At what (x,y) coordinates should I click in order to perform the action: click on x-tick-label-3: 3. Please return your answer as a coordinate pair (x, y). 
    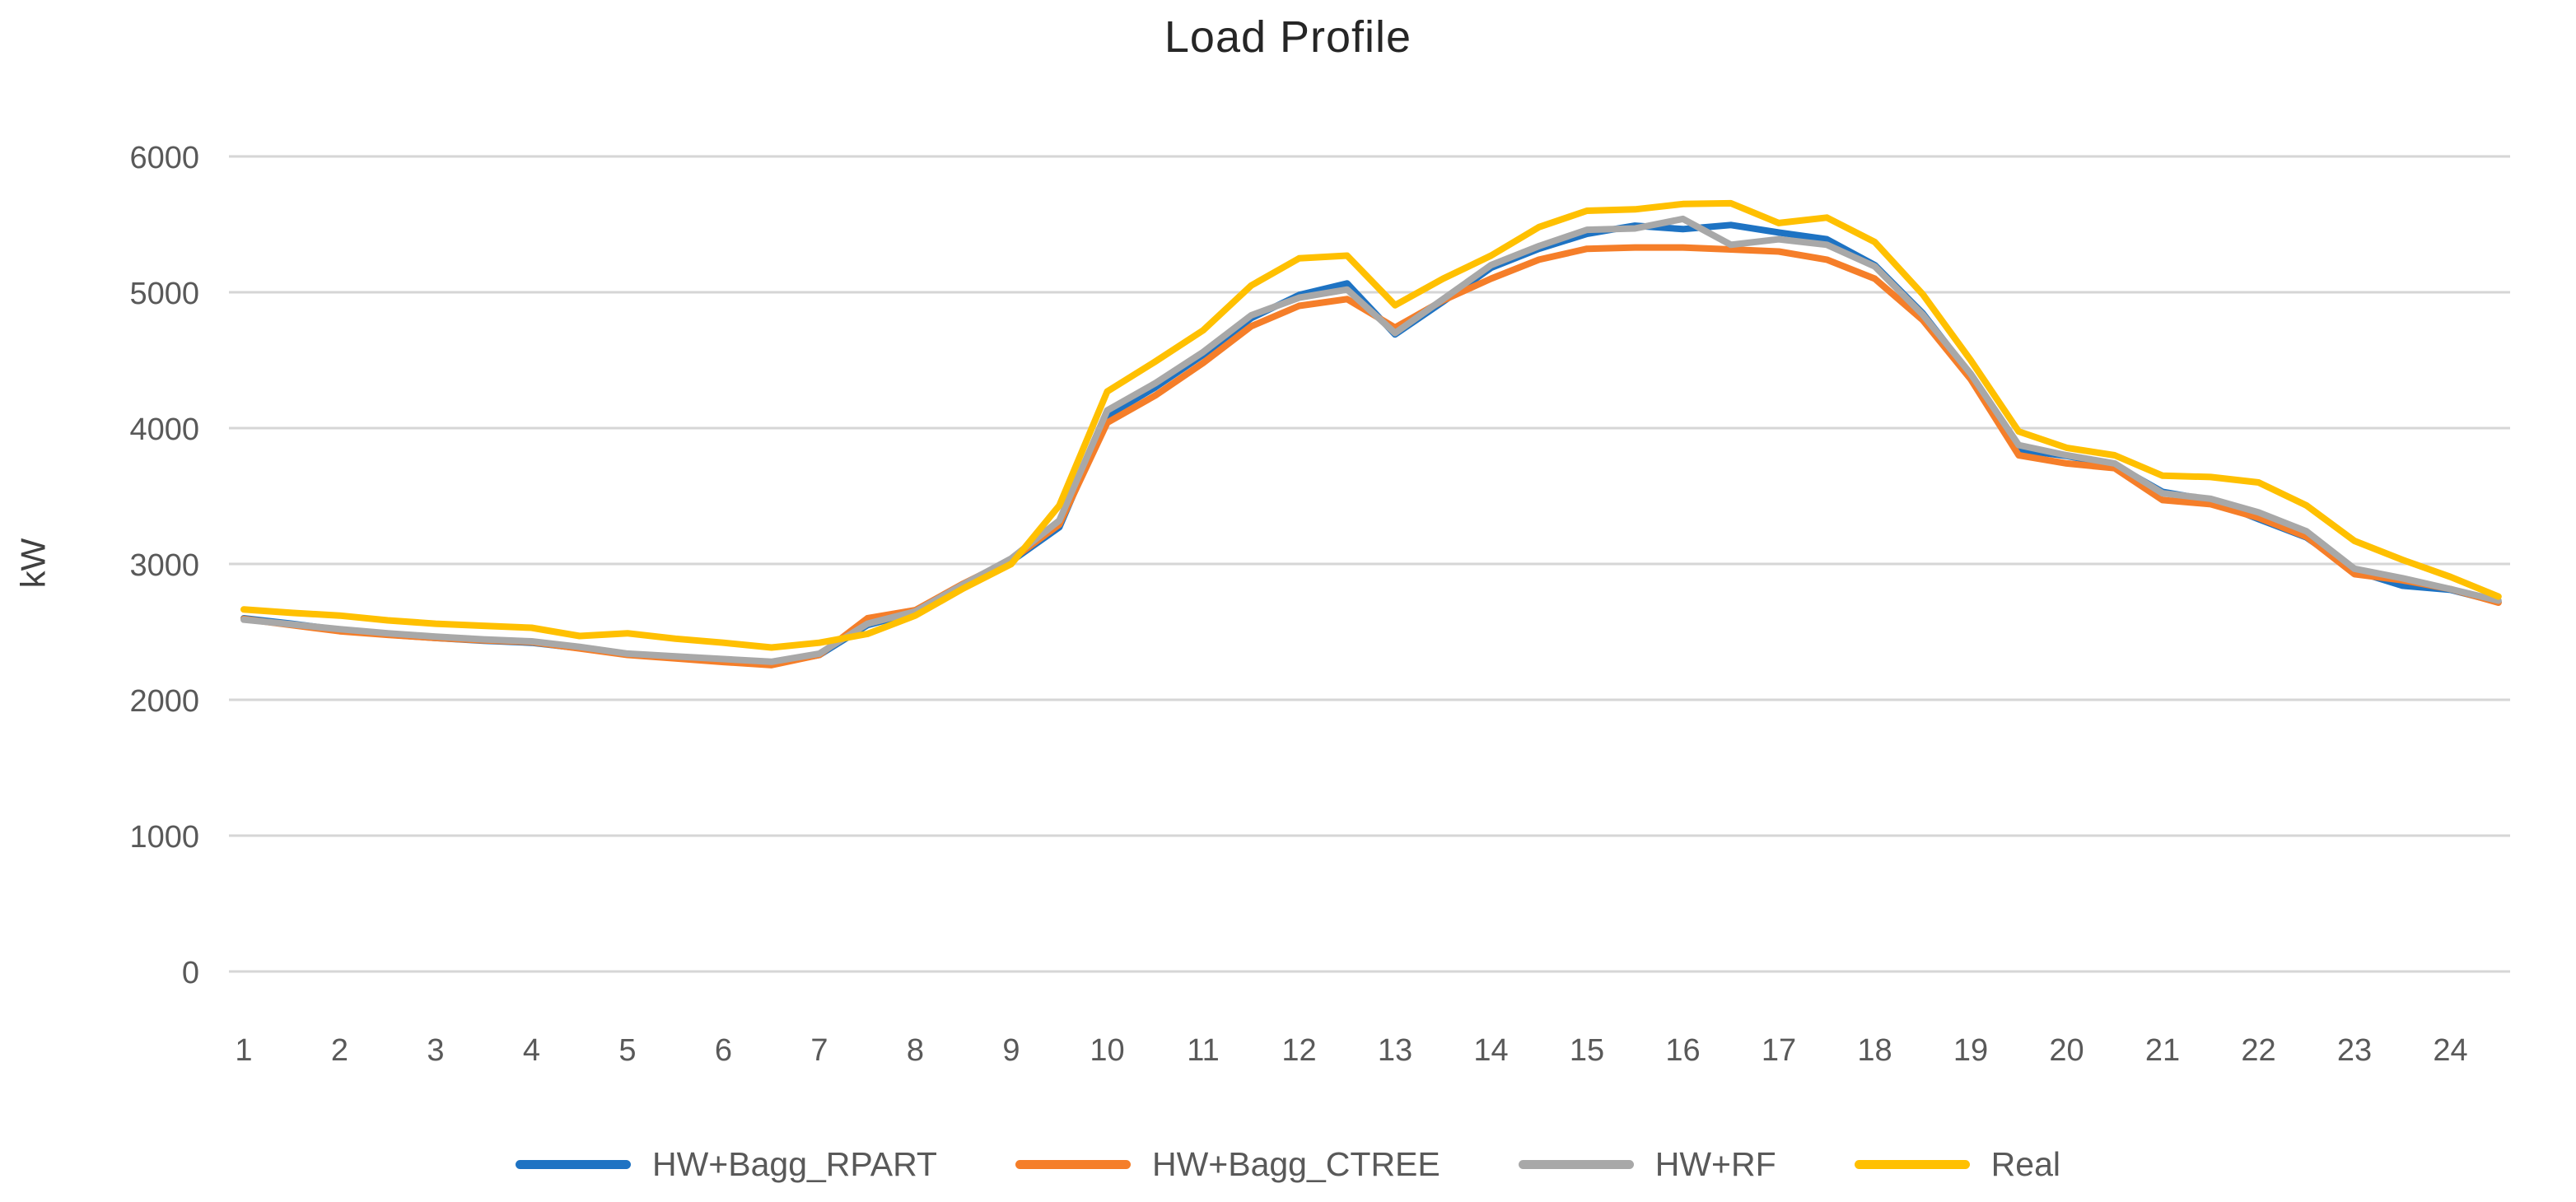
    Looking at the image, I should click on (435, 1050).